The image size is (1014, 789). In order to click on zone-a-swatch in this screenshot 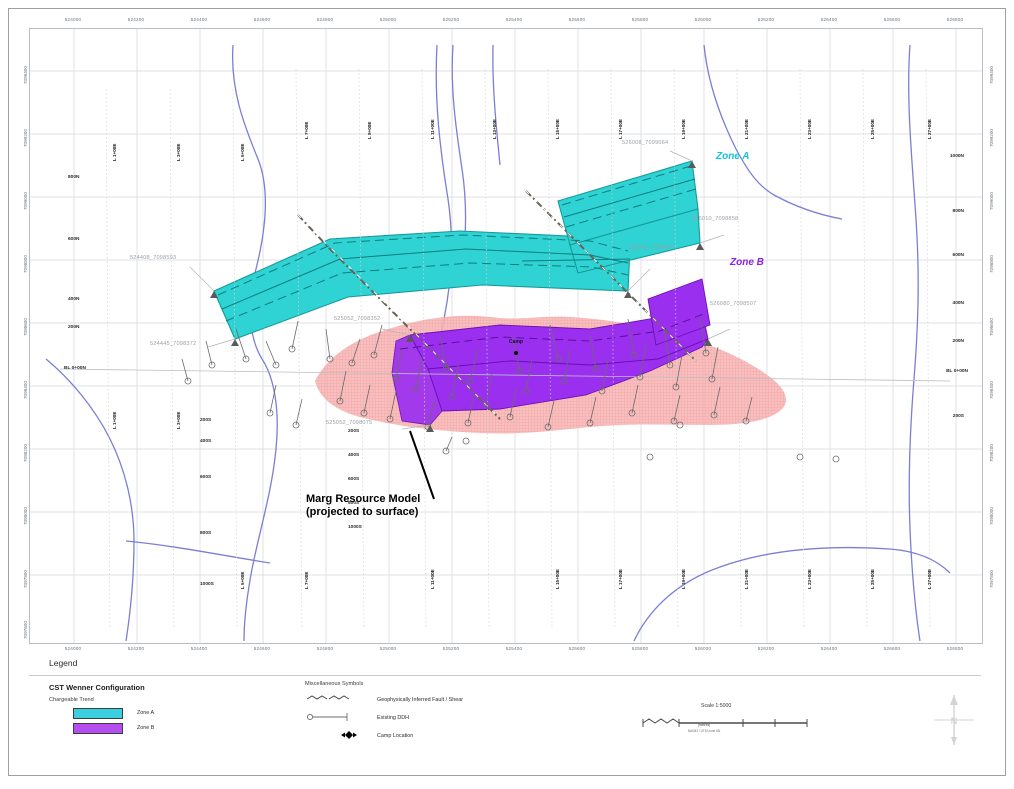, I will do `click(98, 713)`.